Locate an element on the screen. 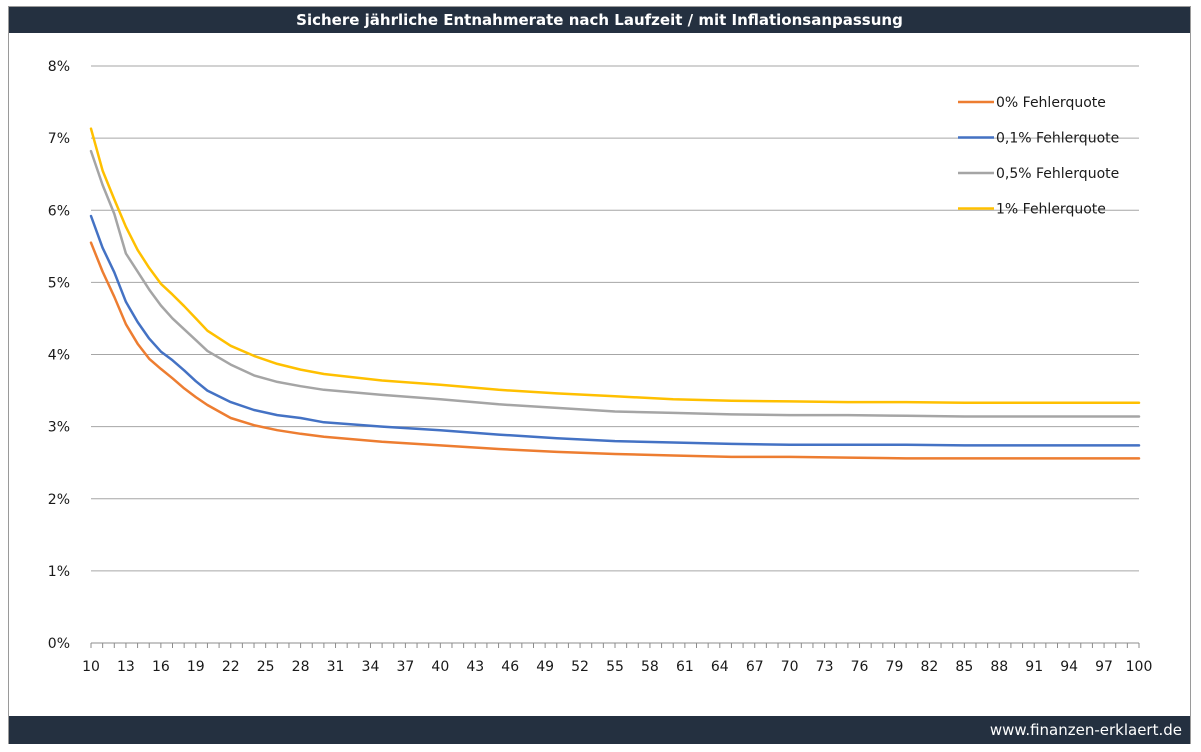 The width and height of the screenshot is (1201, 752). y-tick-label: 8% is located at coordinates (59, 67).